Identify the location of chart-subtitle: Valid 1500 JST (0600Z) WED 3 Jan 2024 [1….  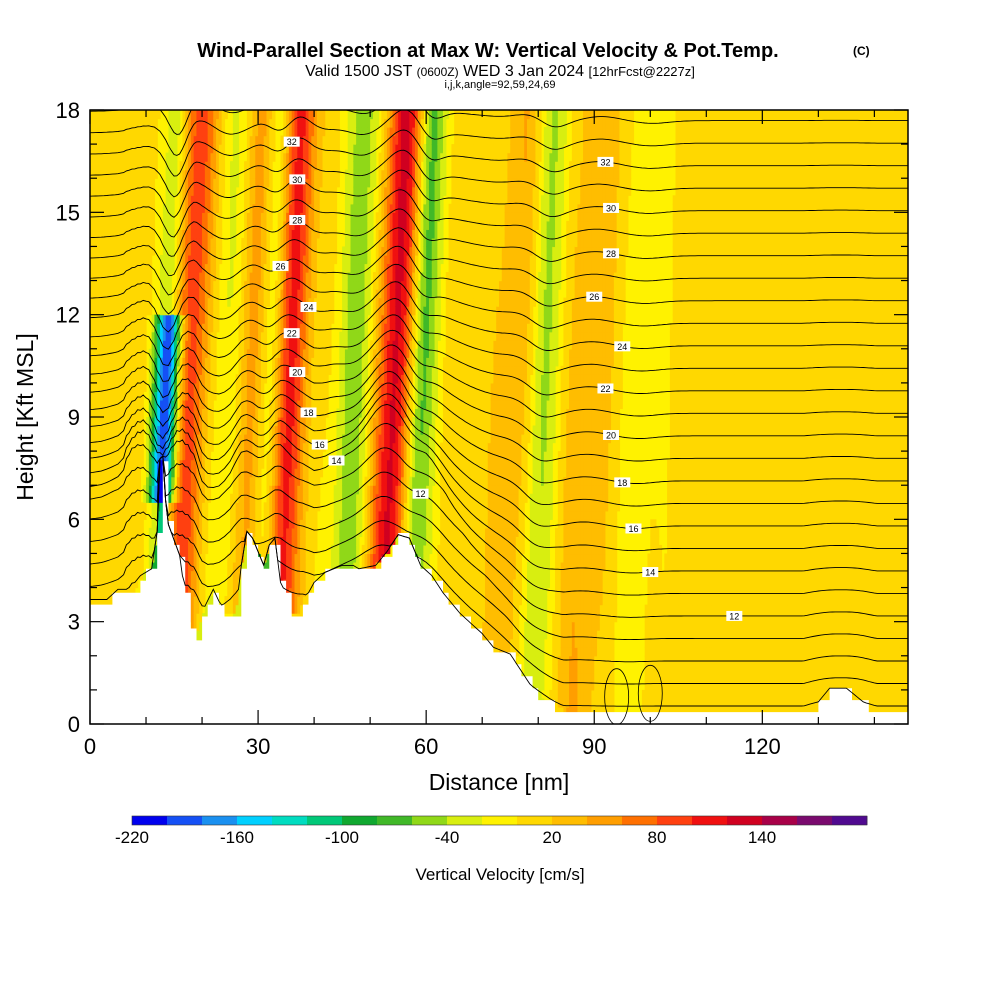
(500, 71).